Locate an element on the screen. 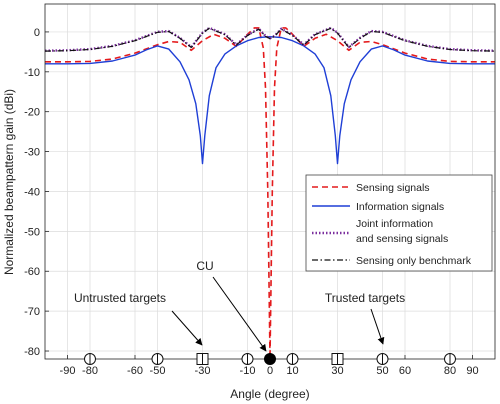  x-tick-label: -30 is located at coordinates (203, 371).